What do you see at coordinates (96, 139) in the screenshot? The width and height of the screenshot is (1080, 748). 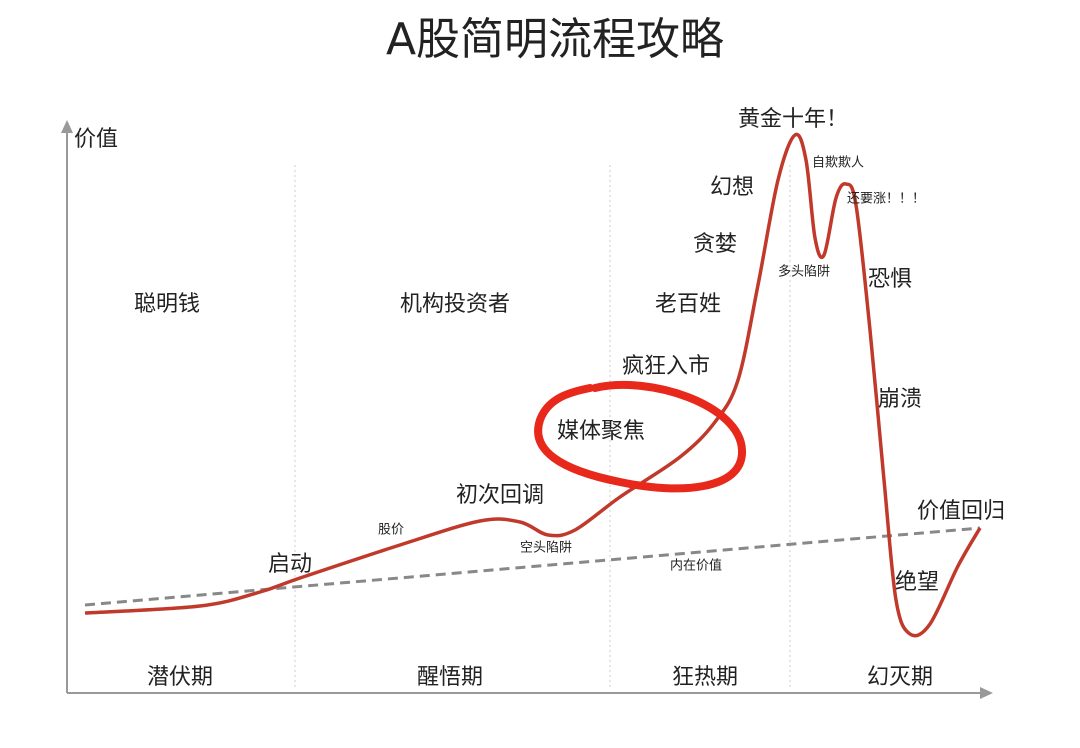 I see `y-label: 价值` at bounding box center [96, 139].